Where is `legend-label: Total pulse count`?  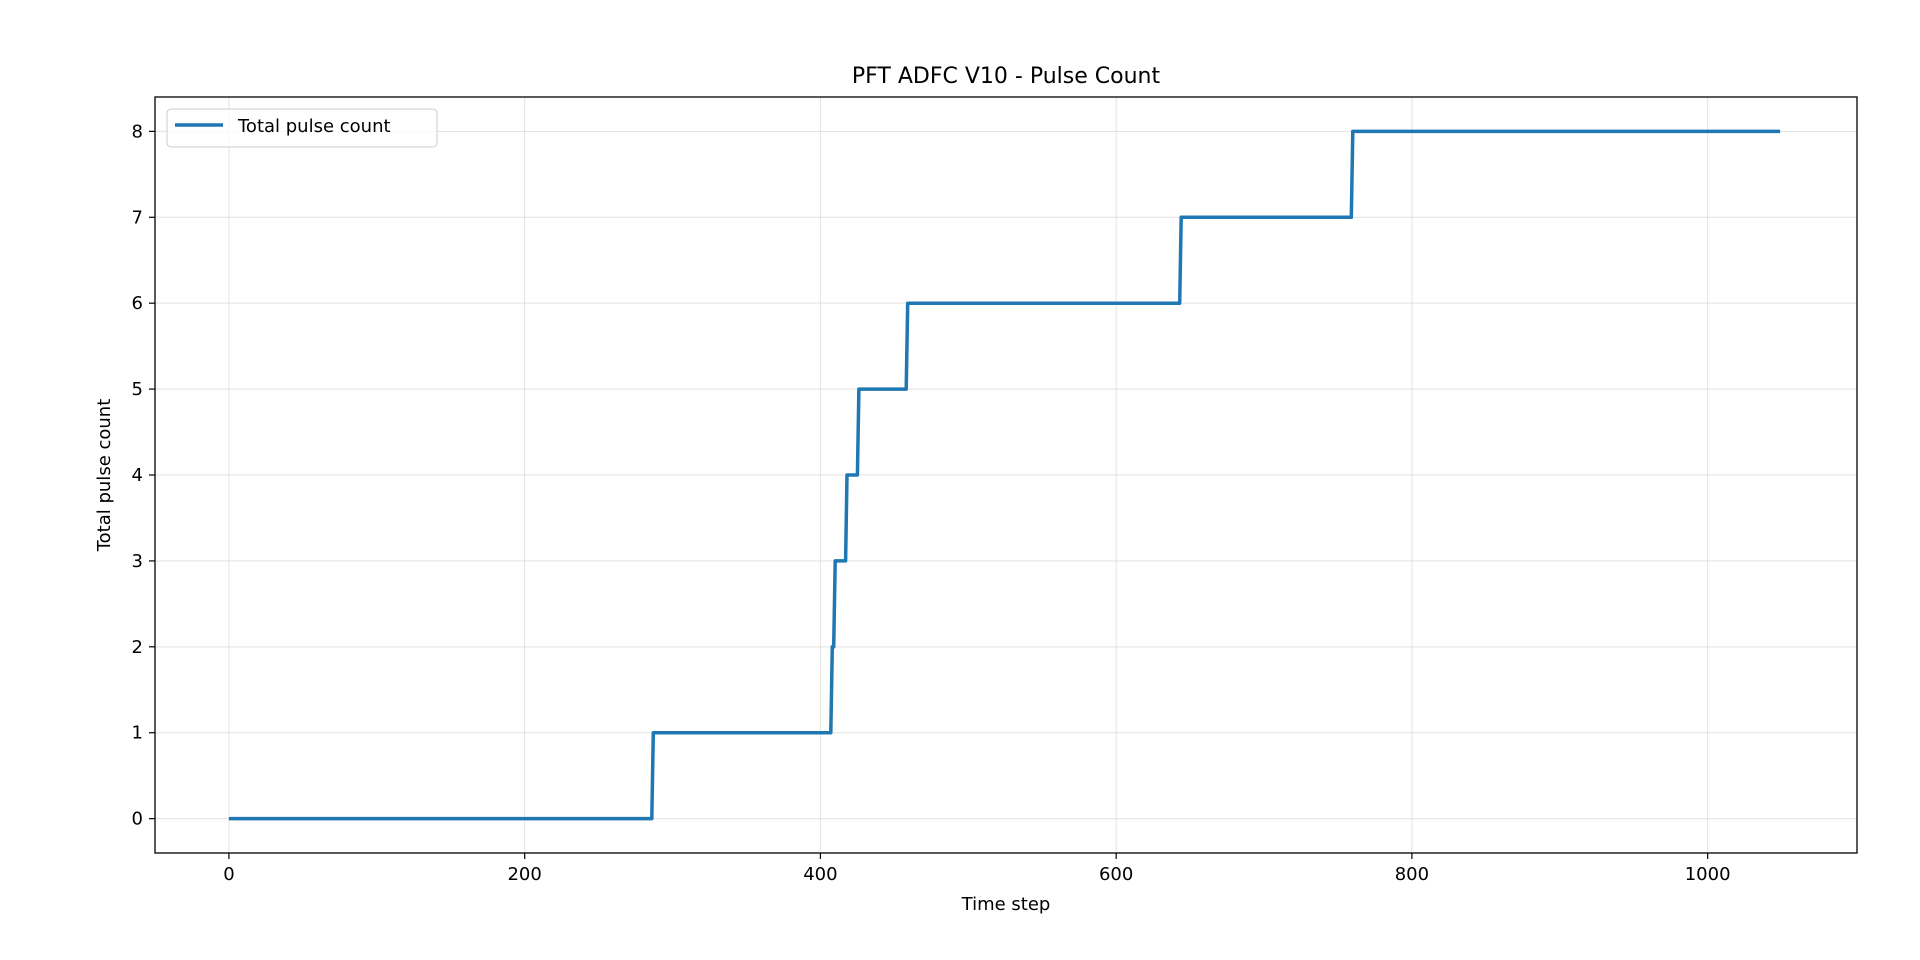 legend-label: Total pulse count is located at coordinates (314, 126).